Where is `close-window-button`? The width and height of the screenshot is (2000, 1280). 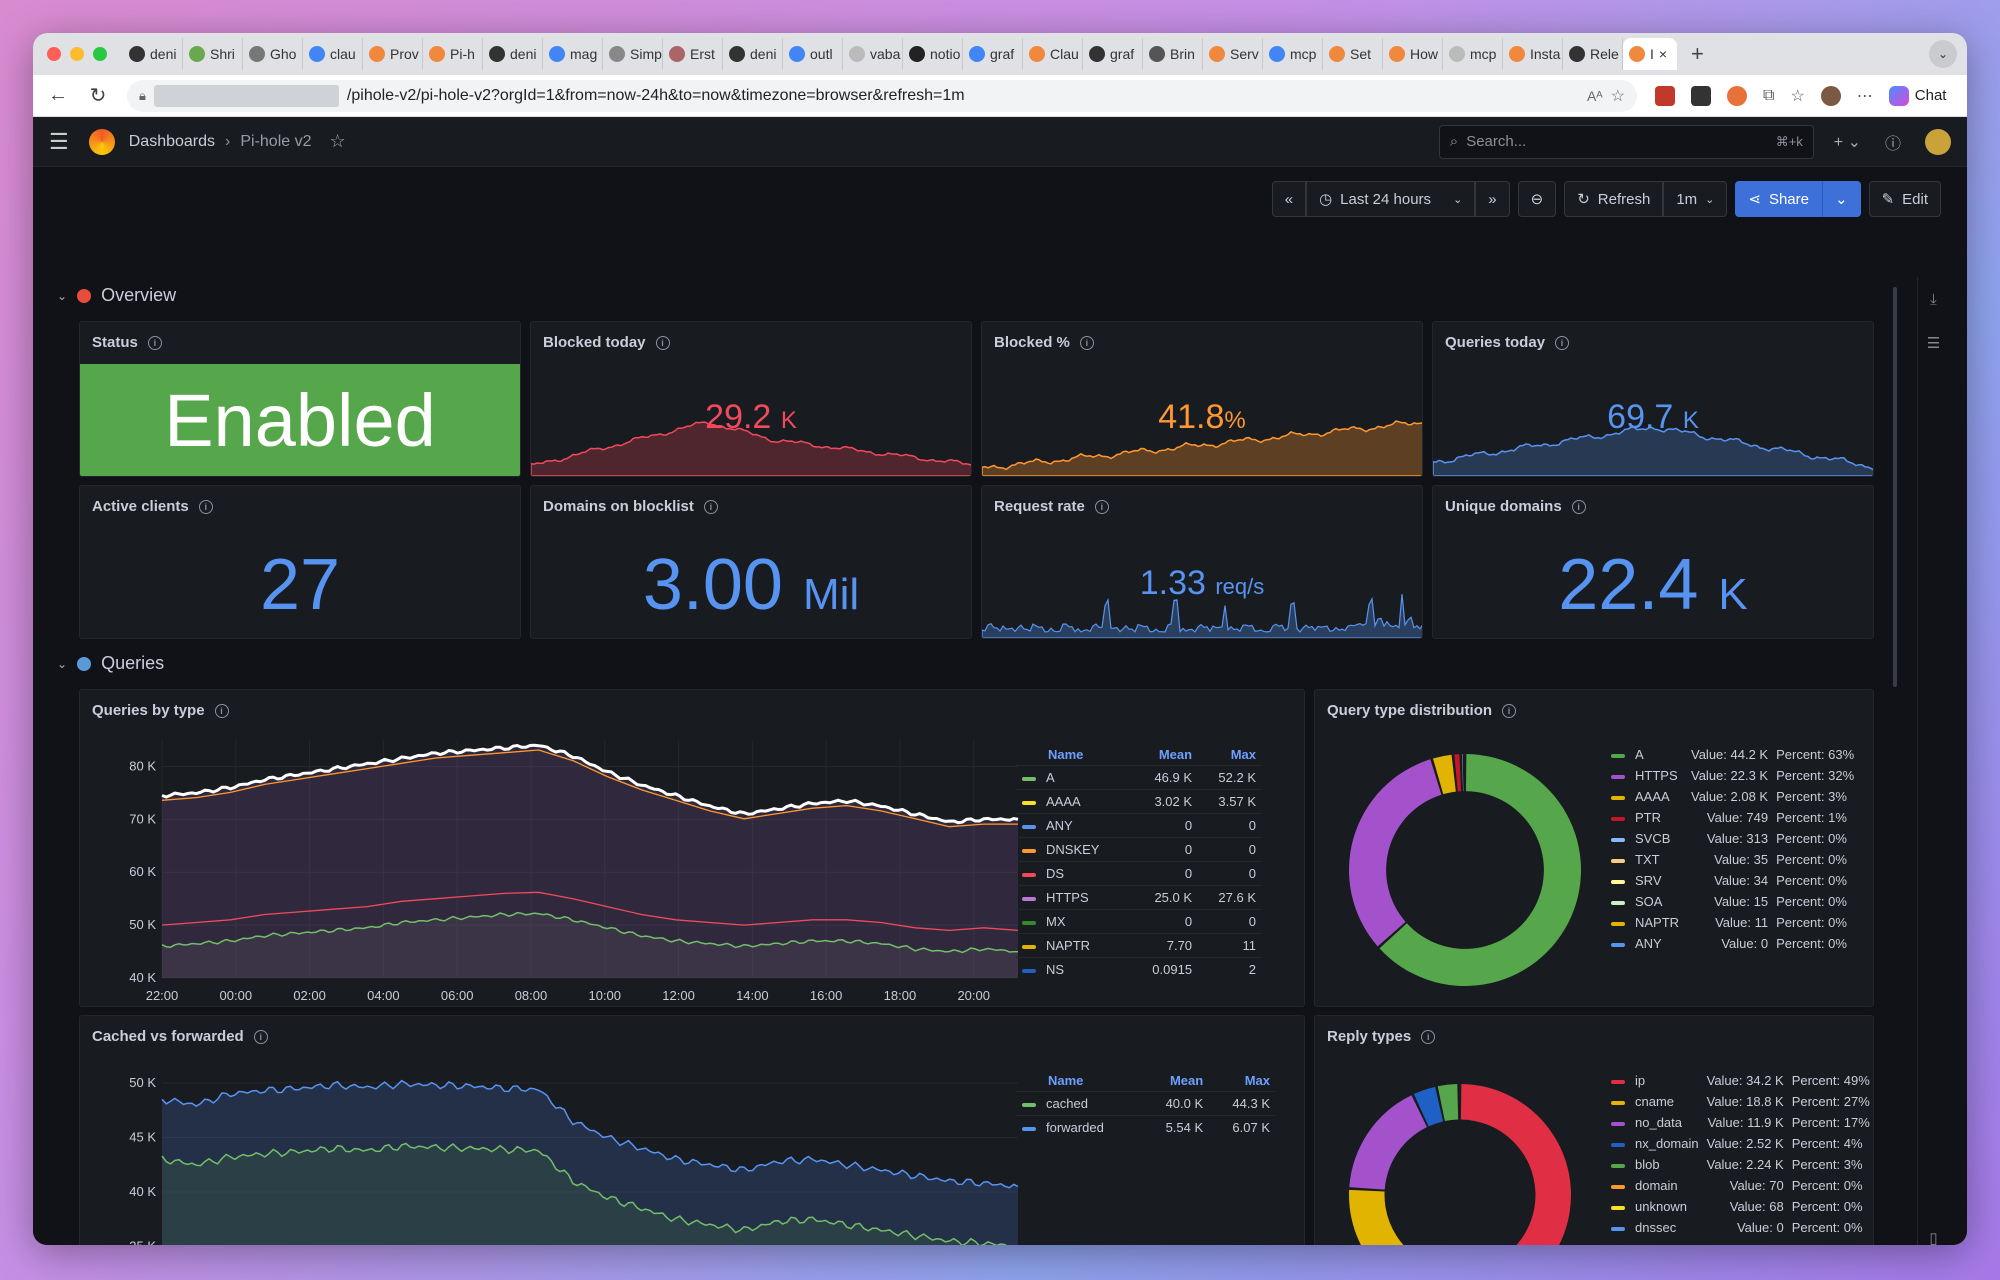 close-window-button is located at coordinates (54, 54).